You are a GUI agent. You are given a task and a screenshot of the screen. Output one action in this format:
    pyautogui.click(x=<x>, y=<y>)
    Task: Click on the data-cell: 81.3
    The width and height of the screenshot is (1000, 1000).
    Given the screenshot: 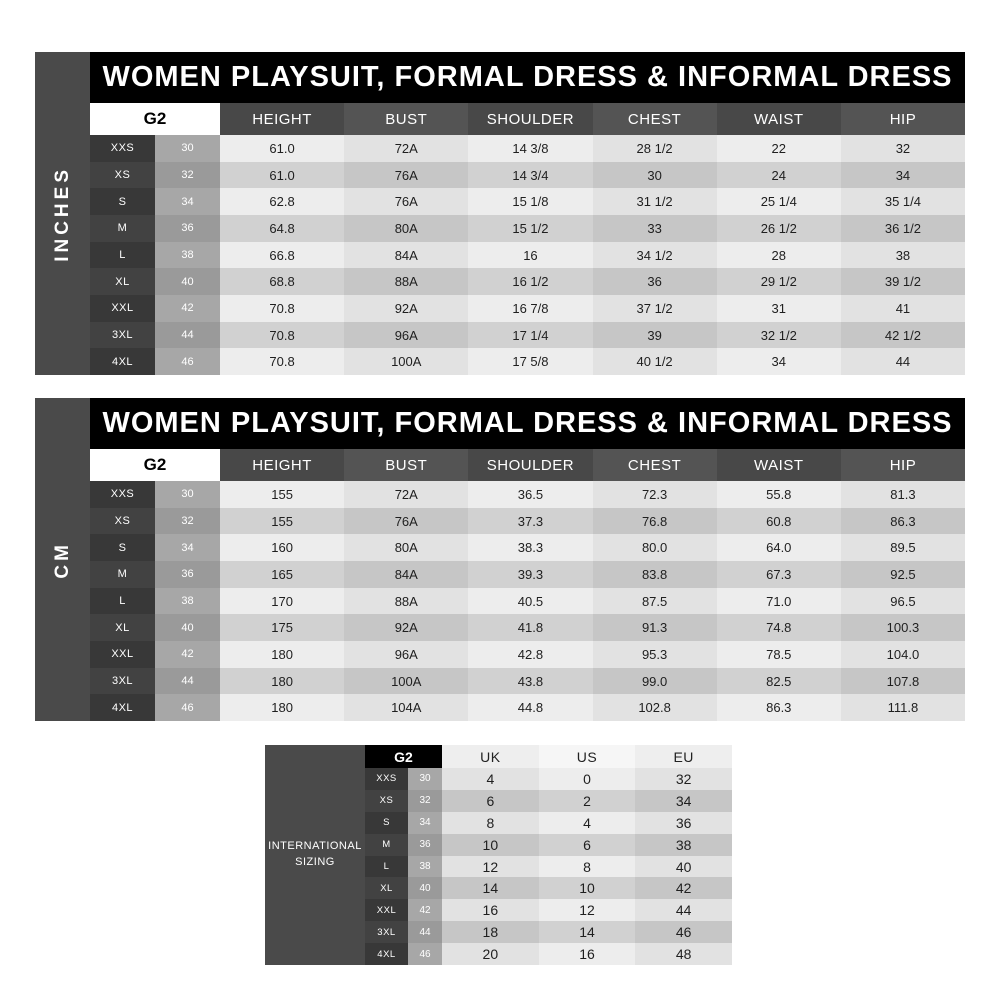 What is the action you would take?
    pyautogui.click(x=903, y=494)
    